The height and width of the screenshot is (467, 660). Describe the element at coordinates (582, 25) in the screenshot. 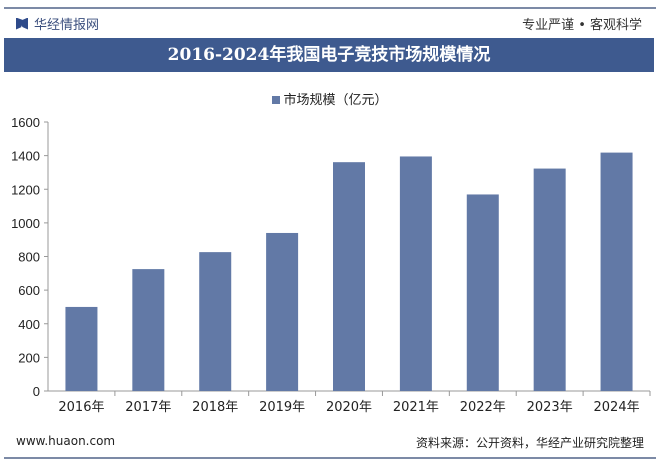

I see `slogan: 专业严谨 • 客观科学` at that location.